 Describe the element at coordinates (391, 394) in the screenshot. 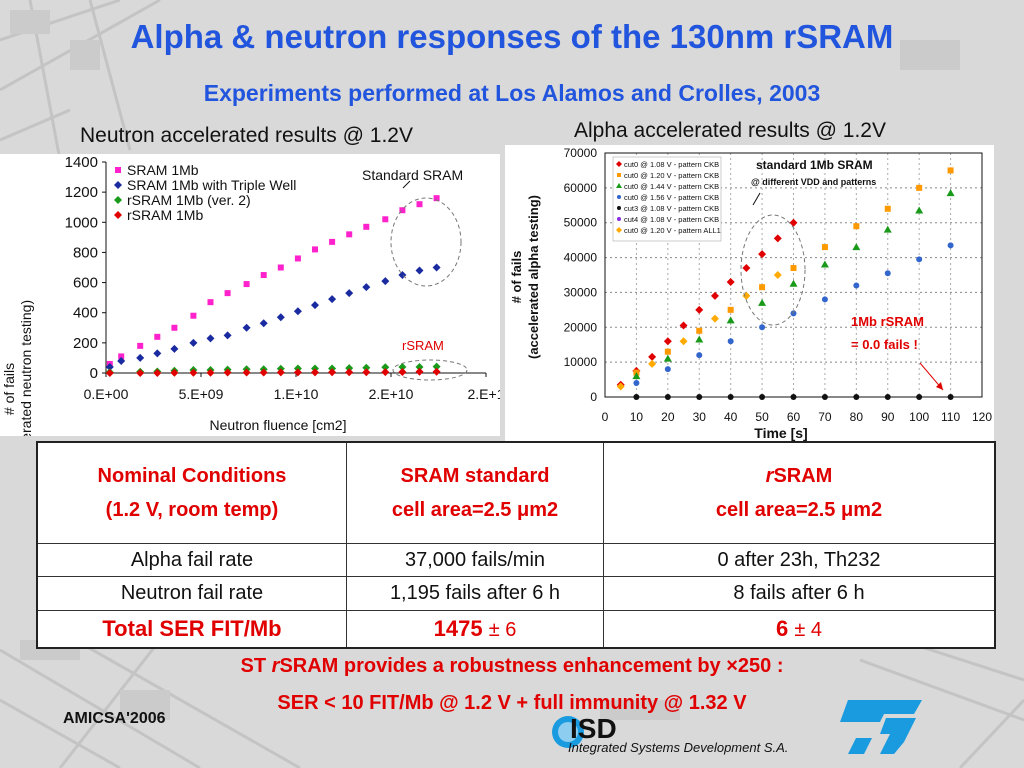

I see `neutron-x-tick-label: 2.E+10` at that location.